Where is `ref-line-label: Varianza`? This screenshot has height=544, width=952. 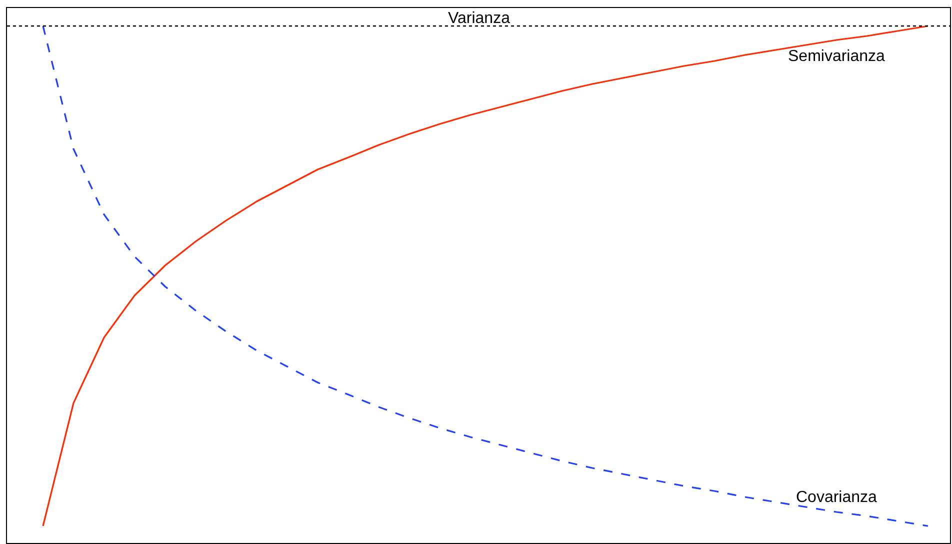
ref-line-label: Varianza is located at coordinates (479, 18).